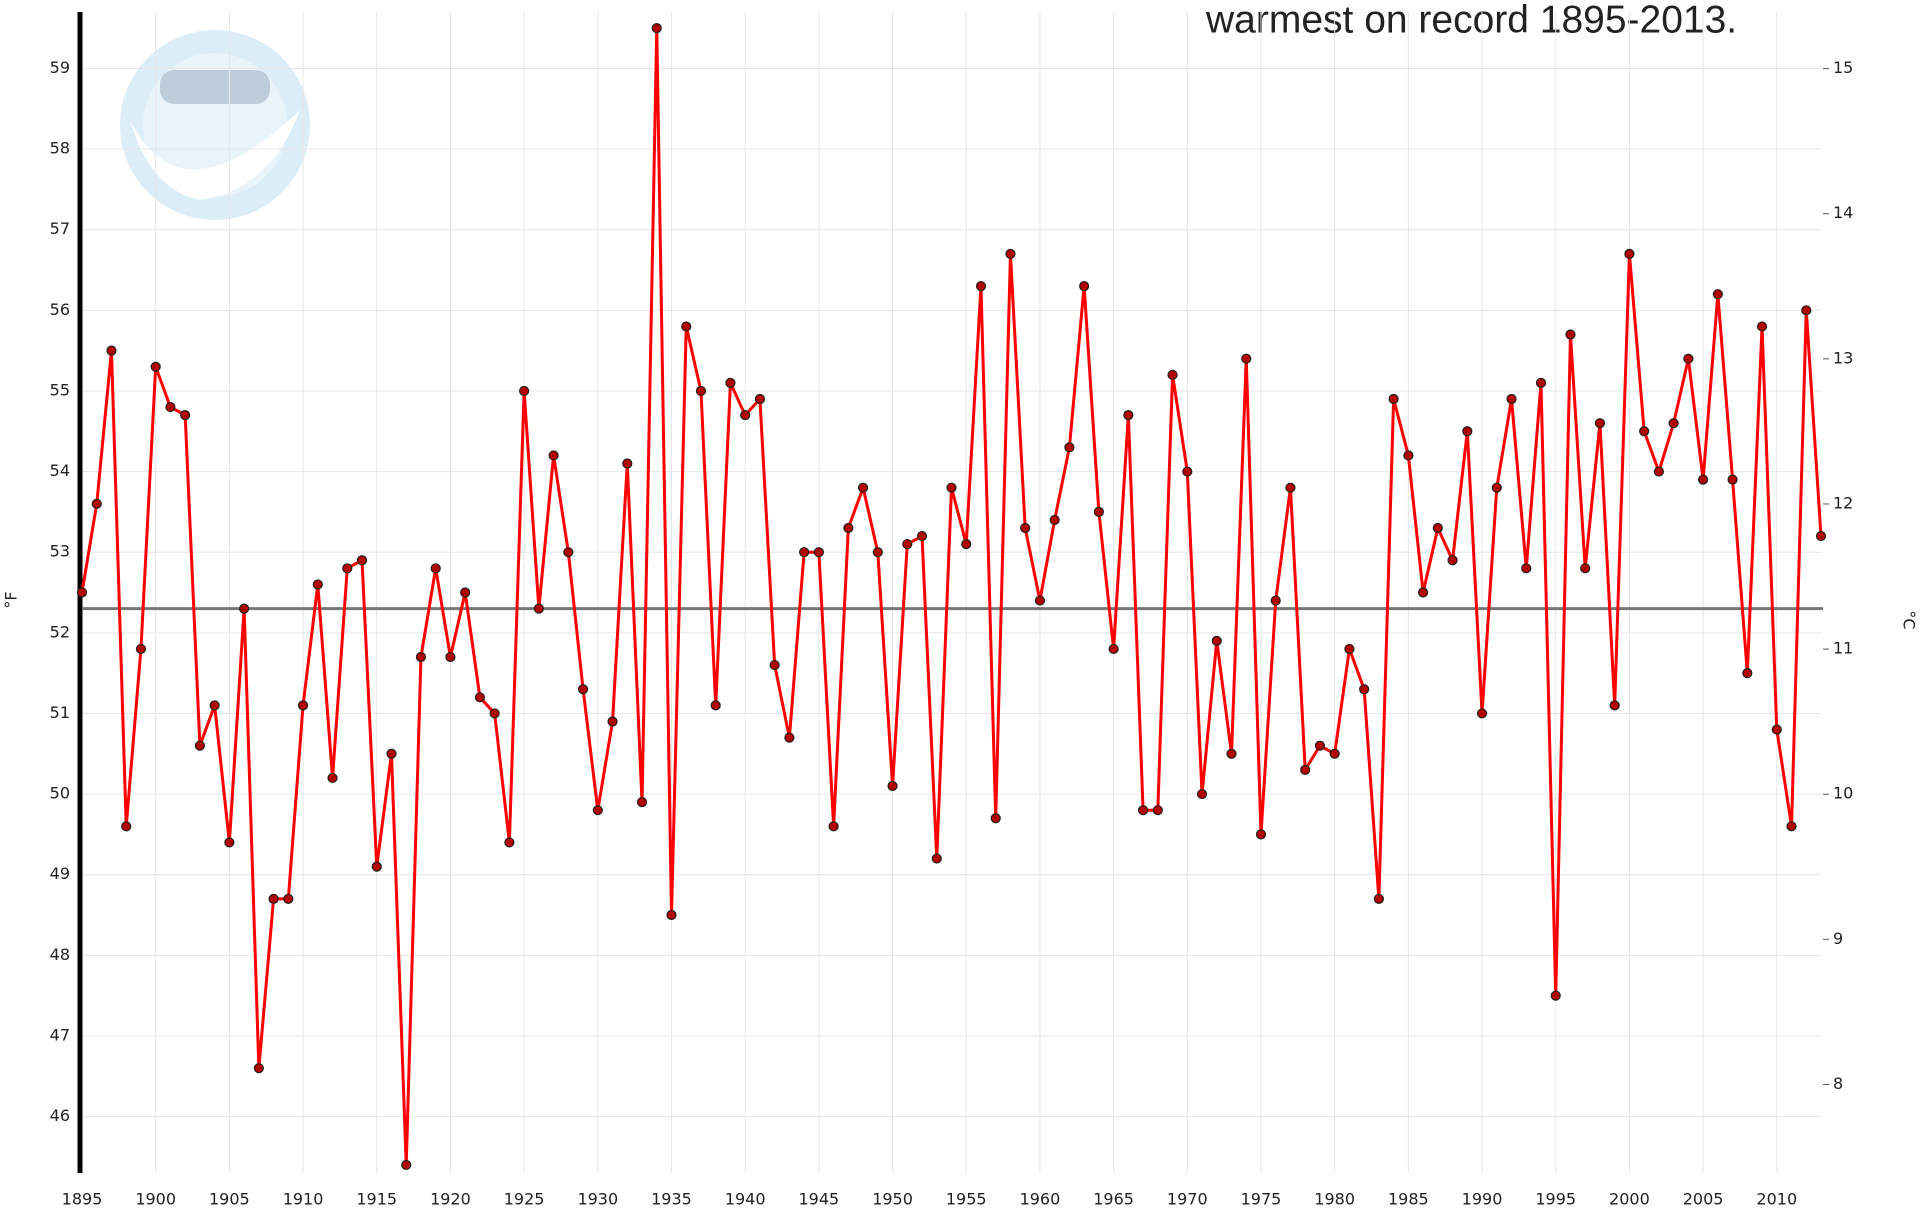 This screenshot has width=1920, height=1215. Describe the element at coordinates (1838, 1083) in the screenshot. I see `y2-tick-label: 8` at that location.